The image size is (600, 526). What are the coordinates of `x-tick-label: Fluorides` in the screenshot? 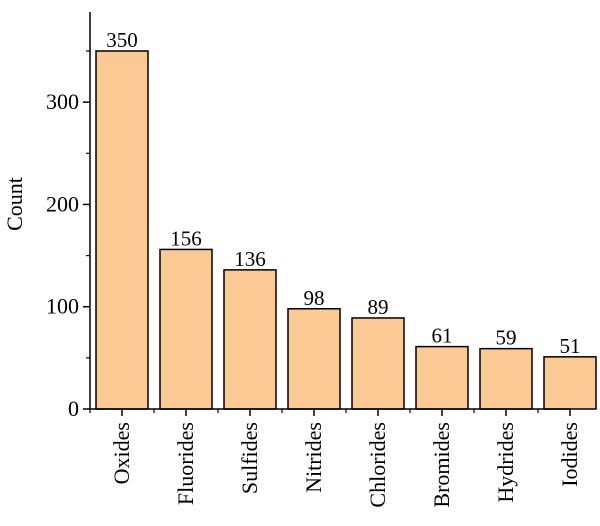 It's located at (185, 463).